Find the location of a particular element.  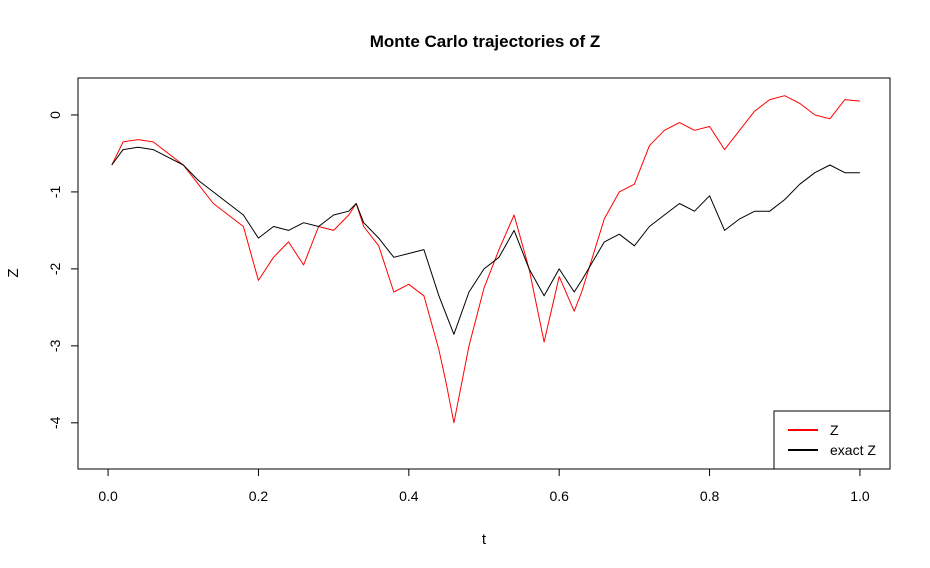

y-axis: 0 -1 -2 -3 -4 is located at coordinates (63, 270).